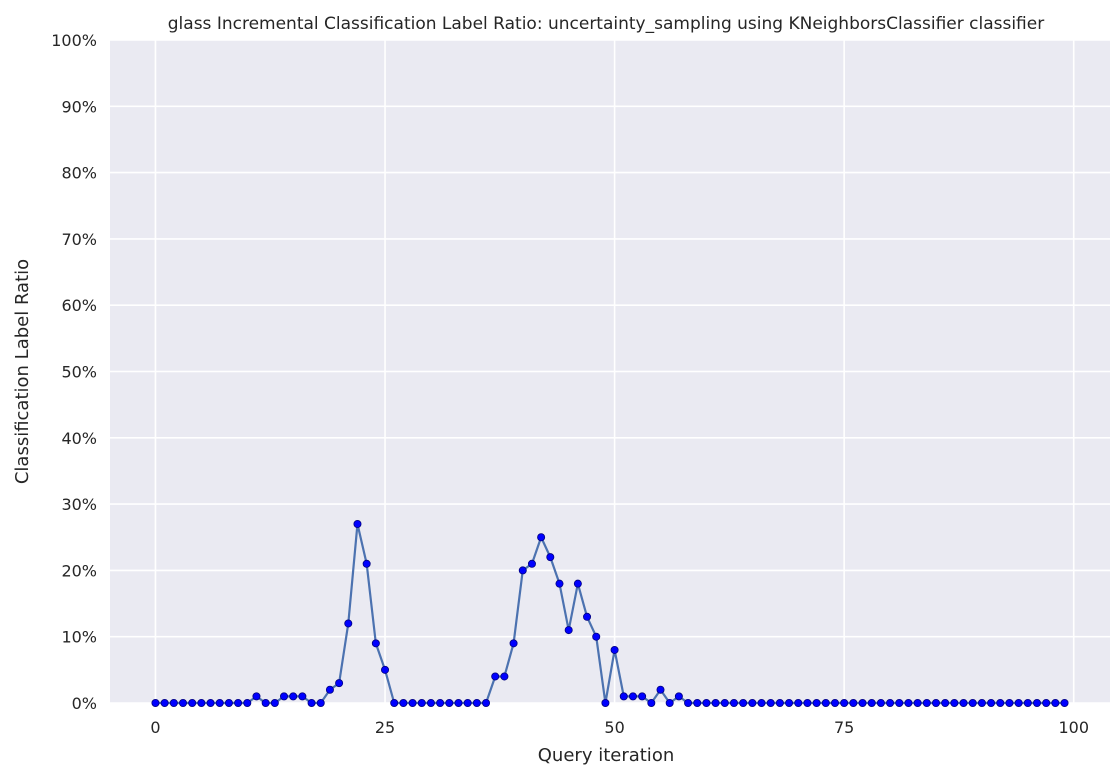 The width and height of the screenshot is (1115, 779). Describe the element at coordinates (79, 637) in the screenshot. I see `y-tick-label: 10%` at that location.